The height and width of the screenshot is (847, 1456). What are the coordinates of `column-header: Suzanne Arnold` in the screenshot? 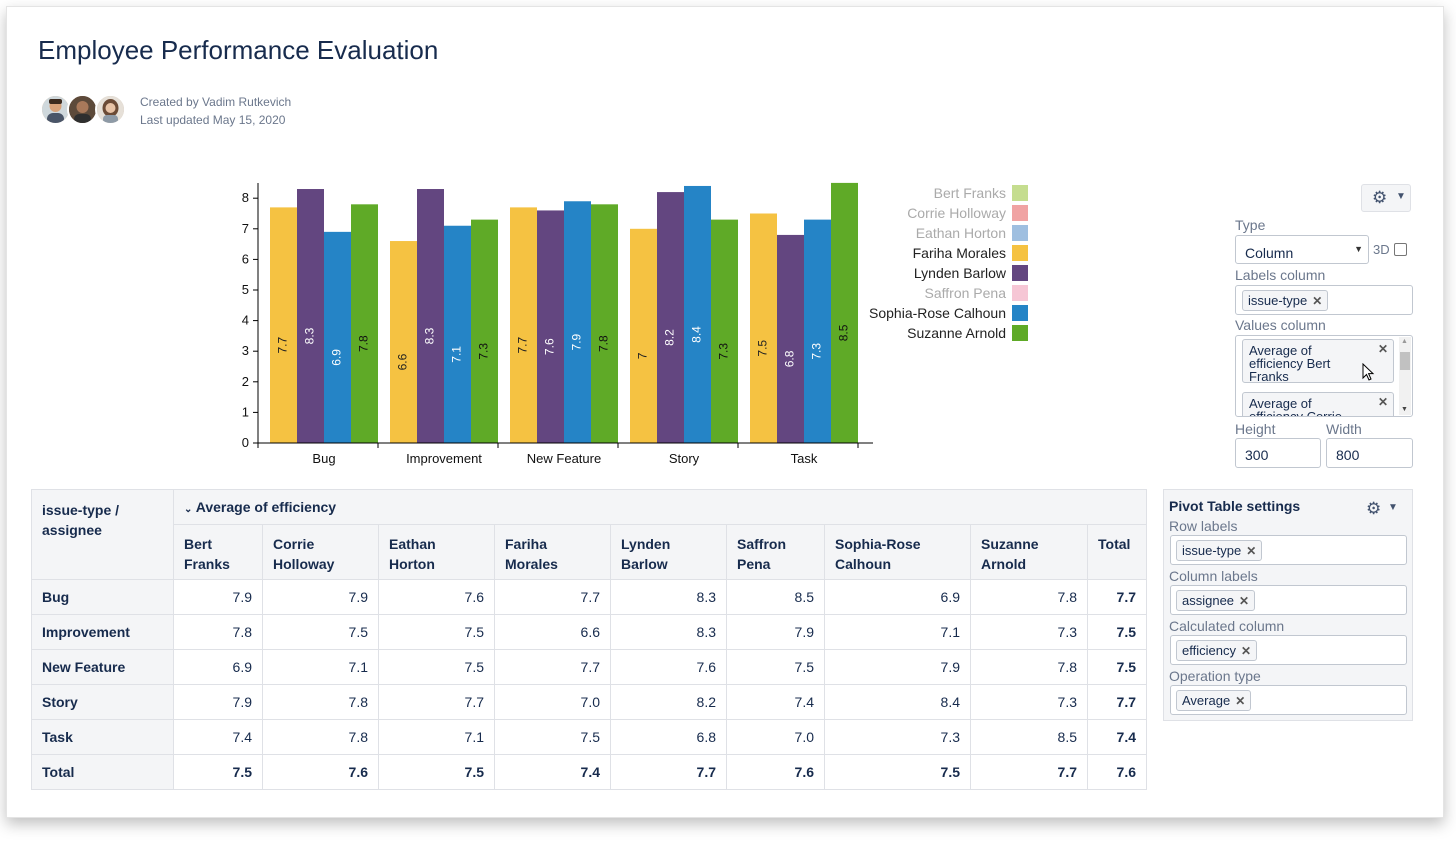 It's located at (1029, 552).